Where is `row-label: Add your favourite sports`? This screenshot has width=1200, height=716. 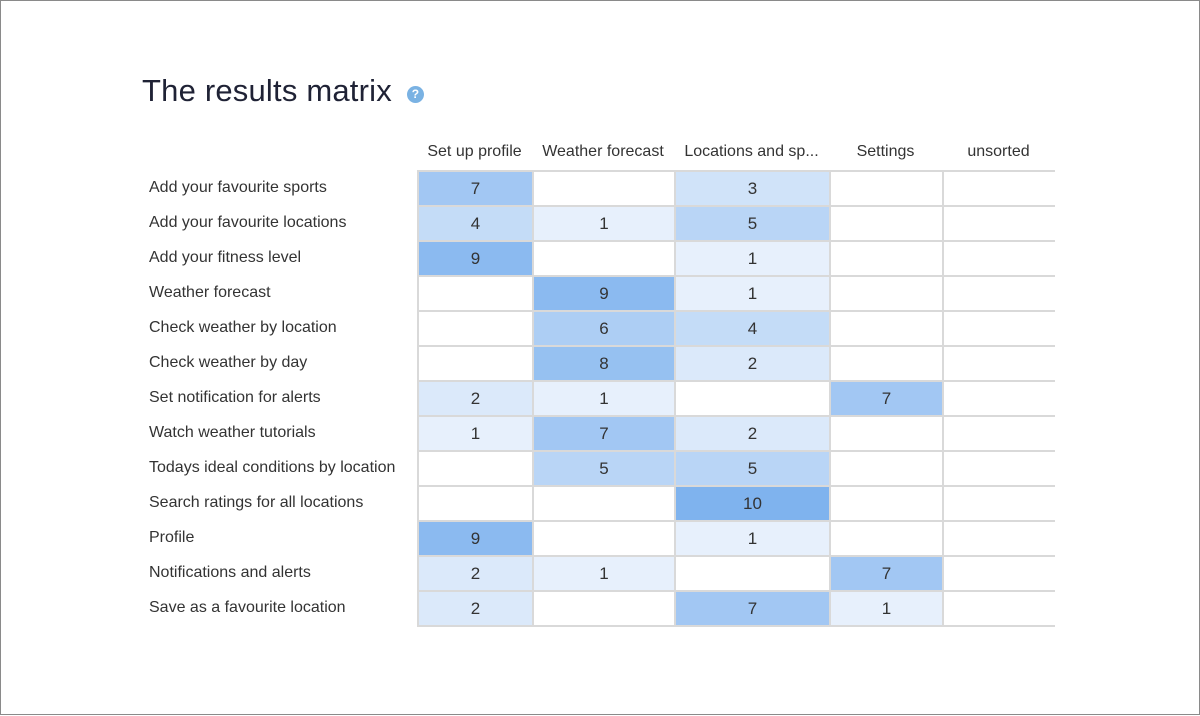 row-label: Add your favourite sports is located at coordinates (238, 187).